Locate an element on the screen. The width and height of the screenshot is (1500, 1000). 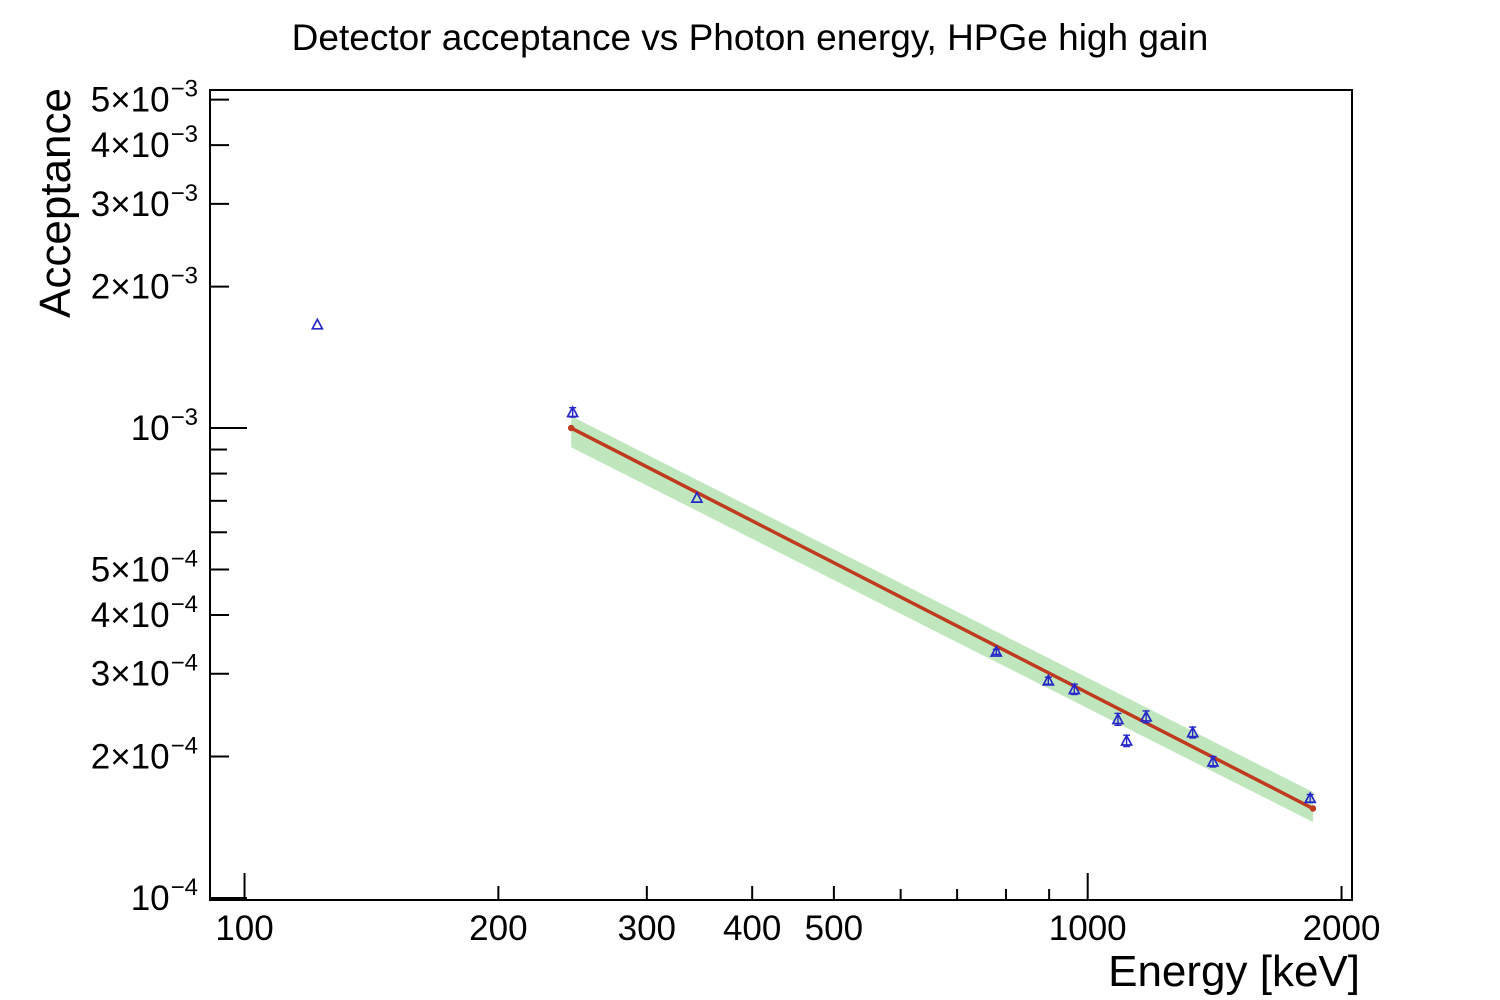
x-tick-label: 500 is located at coordinates (834, 928).